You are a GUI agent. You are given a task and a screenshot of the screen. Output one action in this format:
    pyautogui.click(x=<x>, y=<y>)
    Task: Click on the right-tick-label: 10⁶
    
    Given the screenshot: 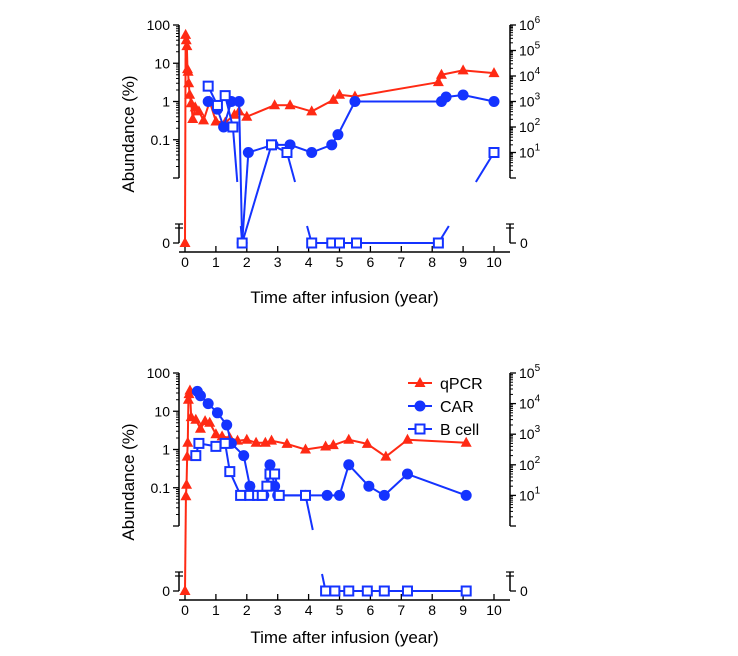 What is the action you would take?
    pyautogui.click(x=530, y=24)
    